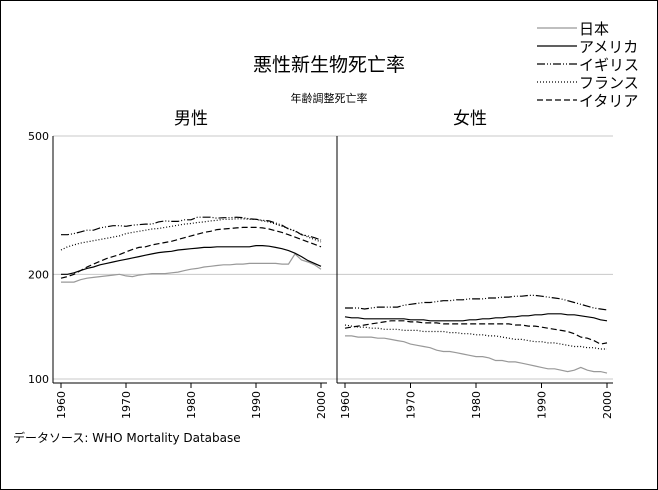 Image resolution: width=658 pixels, height=490 pixels. I want to click on legend-label: イタリア, so click(608, 101).